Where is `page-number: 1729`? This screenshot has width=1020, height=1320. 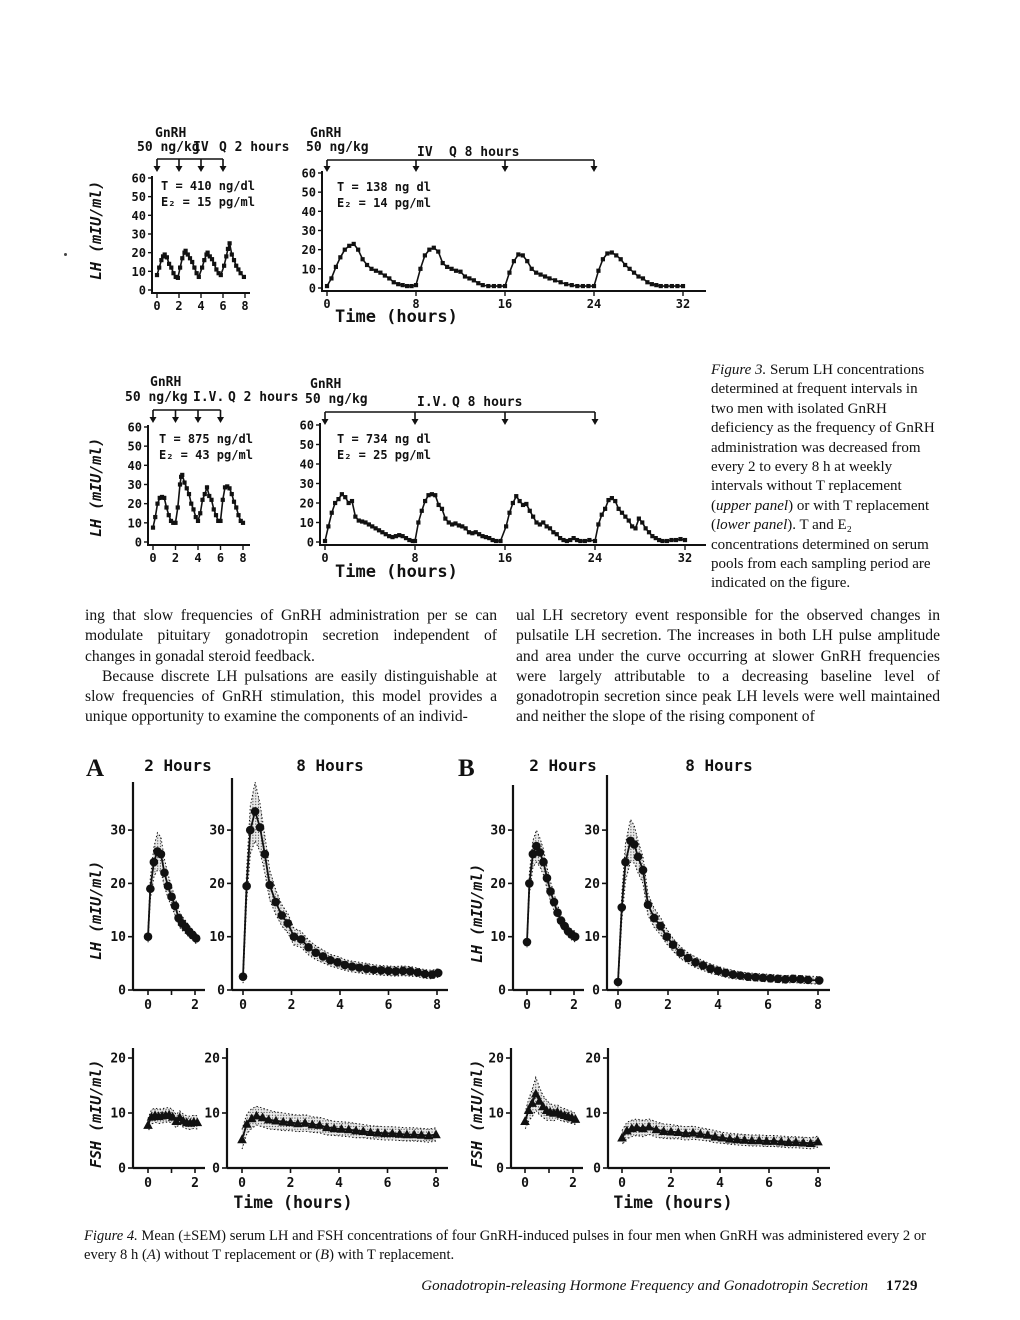
page-number: 1729 is located at coordinates (902, 1286).